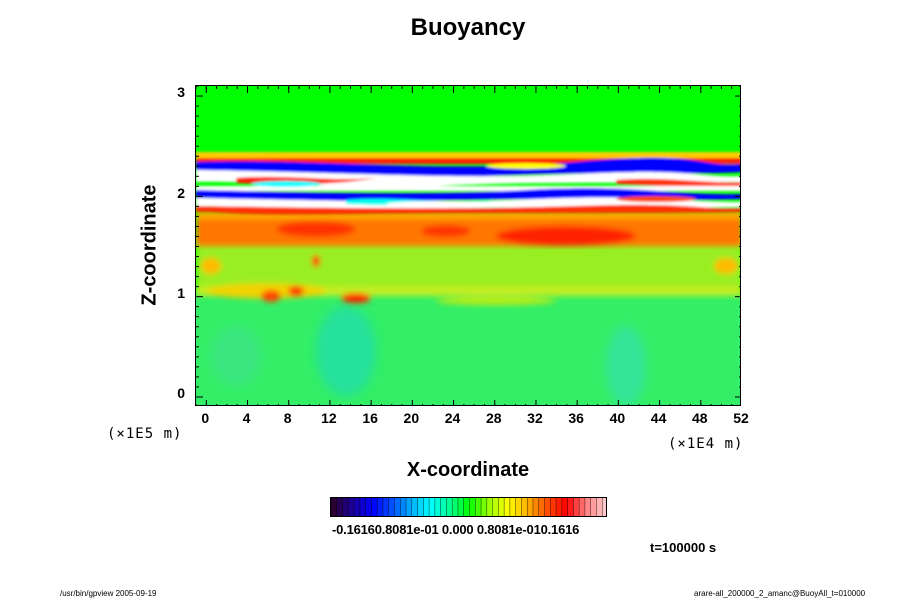 This screenshot has width=900, height=600. What do you see at coordinates (468, 27) in the screenshot?
I see `chart-title: Buoyancy` at bounding box center [468, 27].